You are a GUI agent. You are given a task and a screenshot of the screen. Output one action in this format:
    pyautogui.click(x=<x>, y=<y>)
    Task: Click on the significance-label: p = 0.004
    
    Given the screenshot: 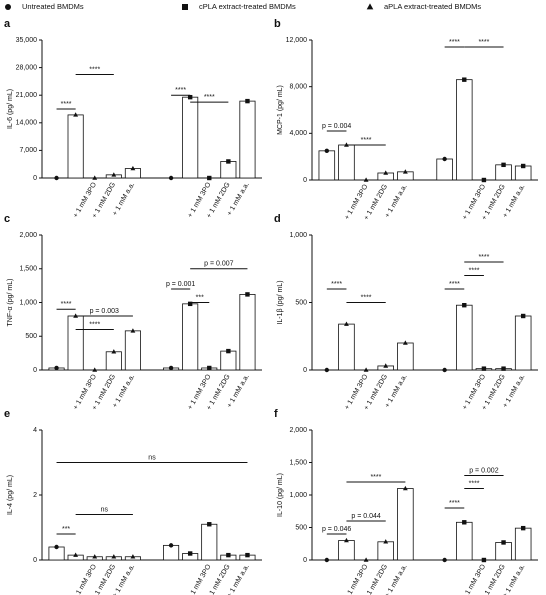 What is the action you would take?
    pyautogui.click(x=336, y=126)
    